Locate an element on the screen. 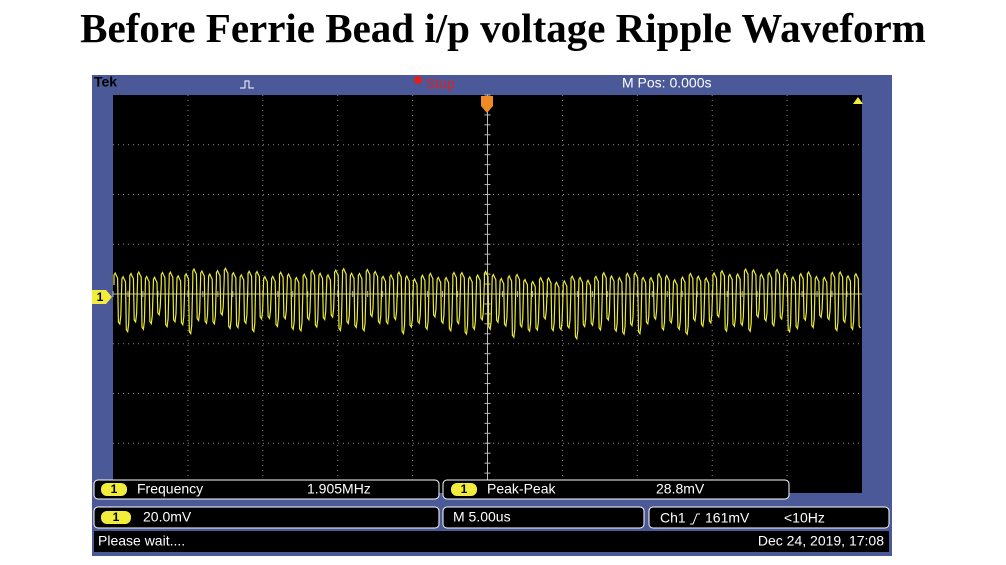 This screenshot has height=565, width=1006. trigger-level-marker is located at coordinates (858, 100).